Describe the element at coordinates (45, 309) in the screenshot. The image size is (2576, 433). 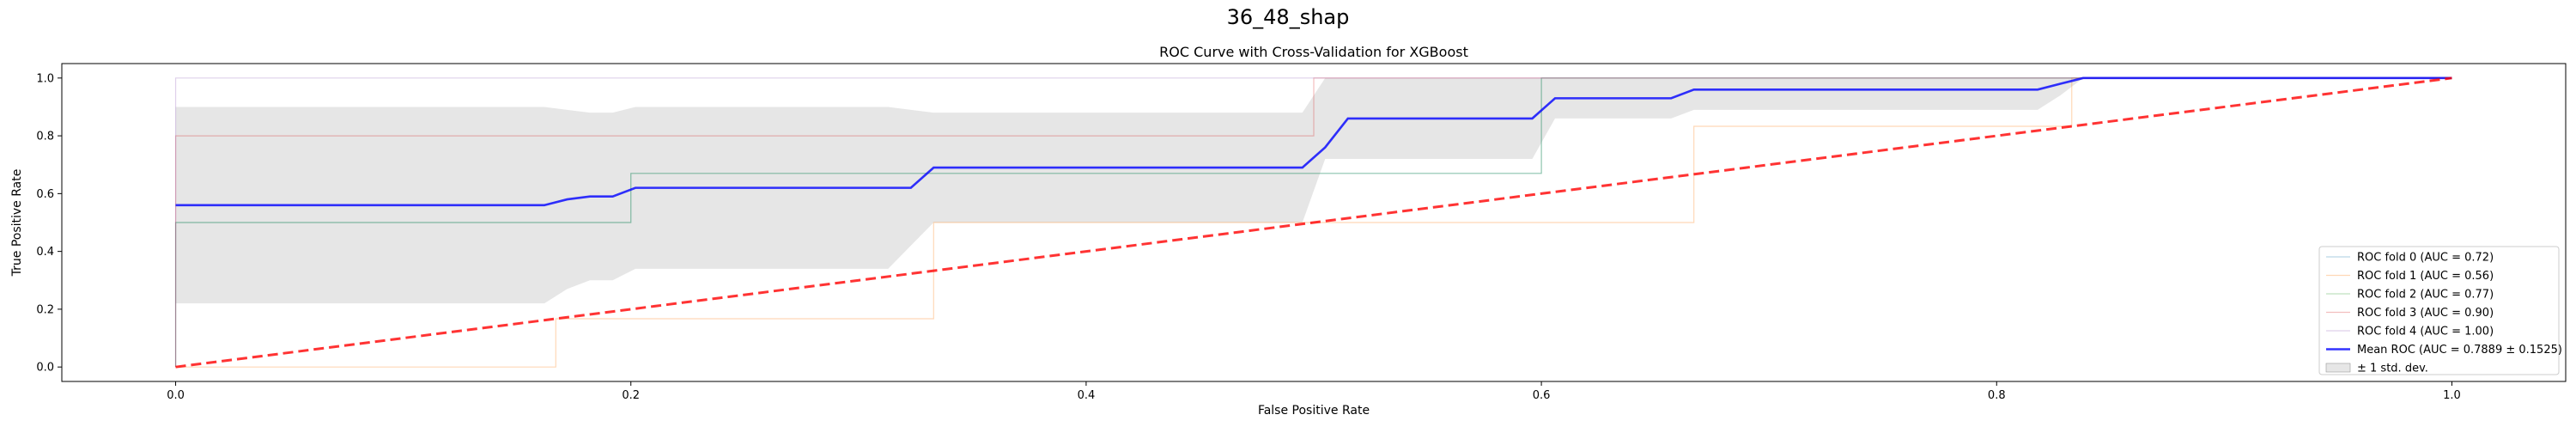
I see `y-tick-label: 0.2` at that location.